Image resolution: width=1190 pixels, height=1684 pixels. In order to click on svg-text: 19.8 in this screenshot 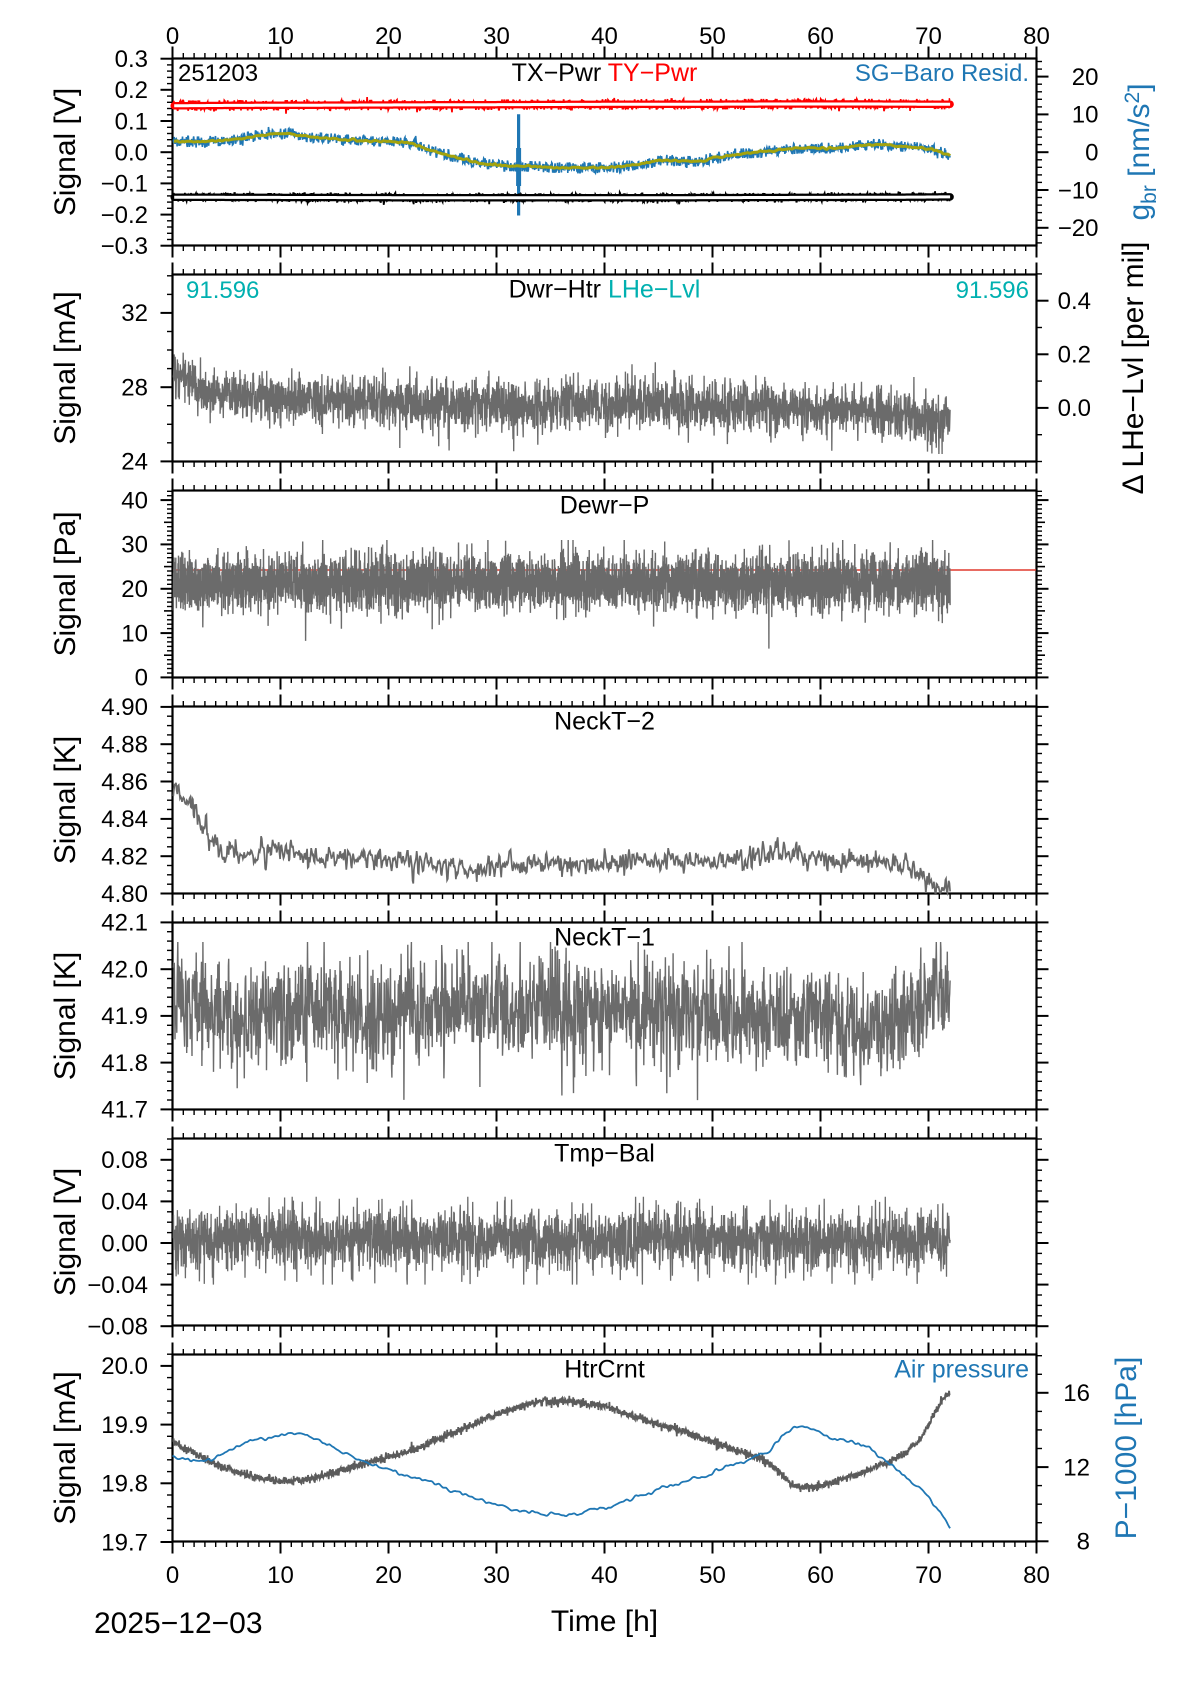, I will do `click(124, 1484)`.